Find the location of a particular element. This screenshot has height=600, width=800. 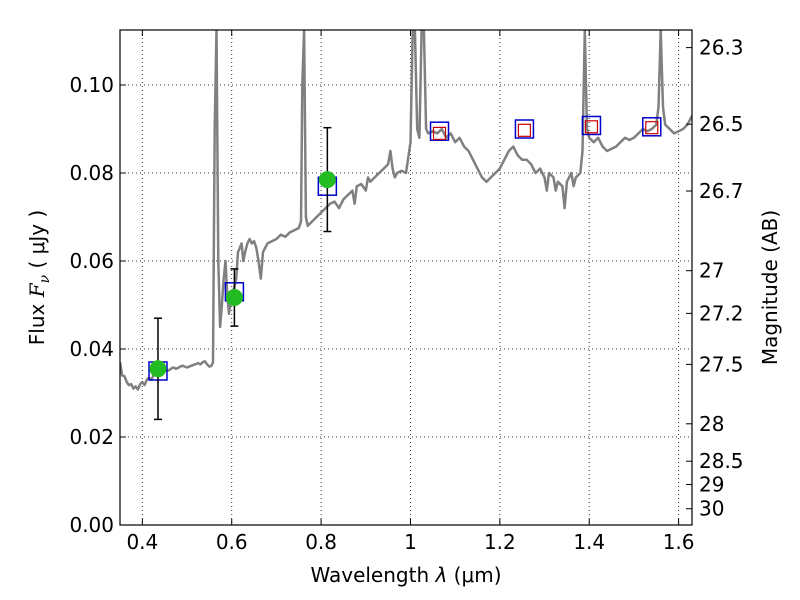

mag-tick-label: 29 is located at coordinates (711, 485).